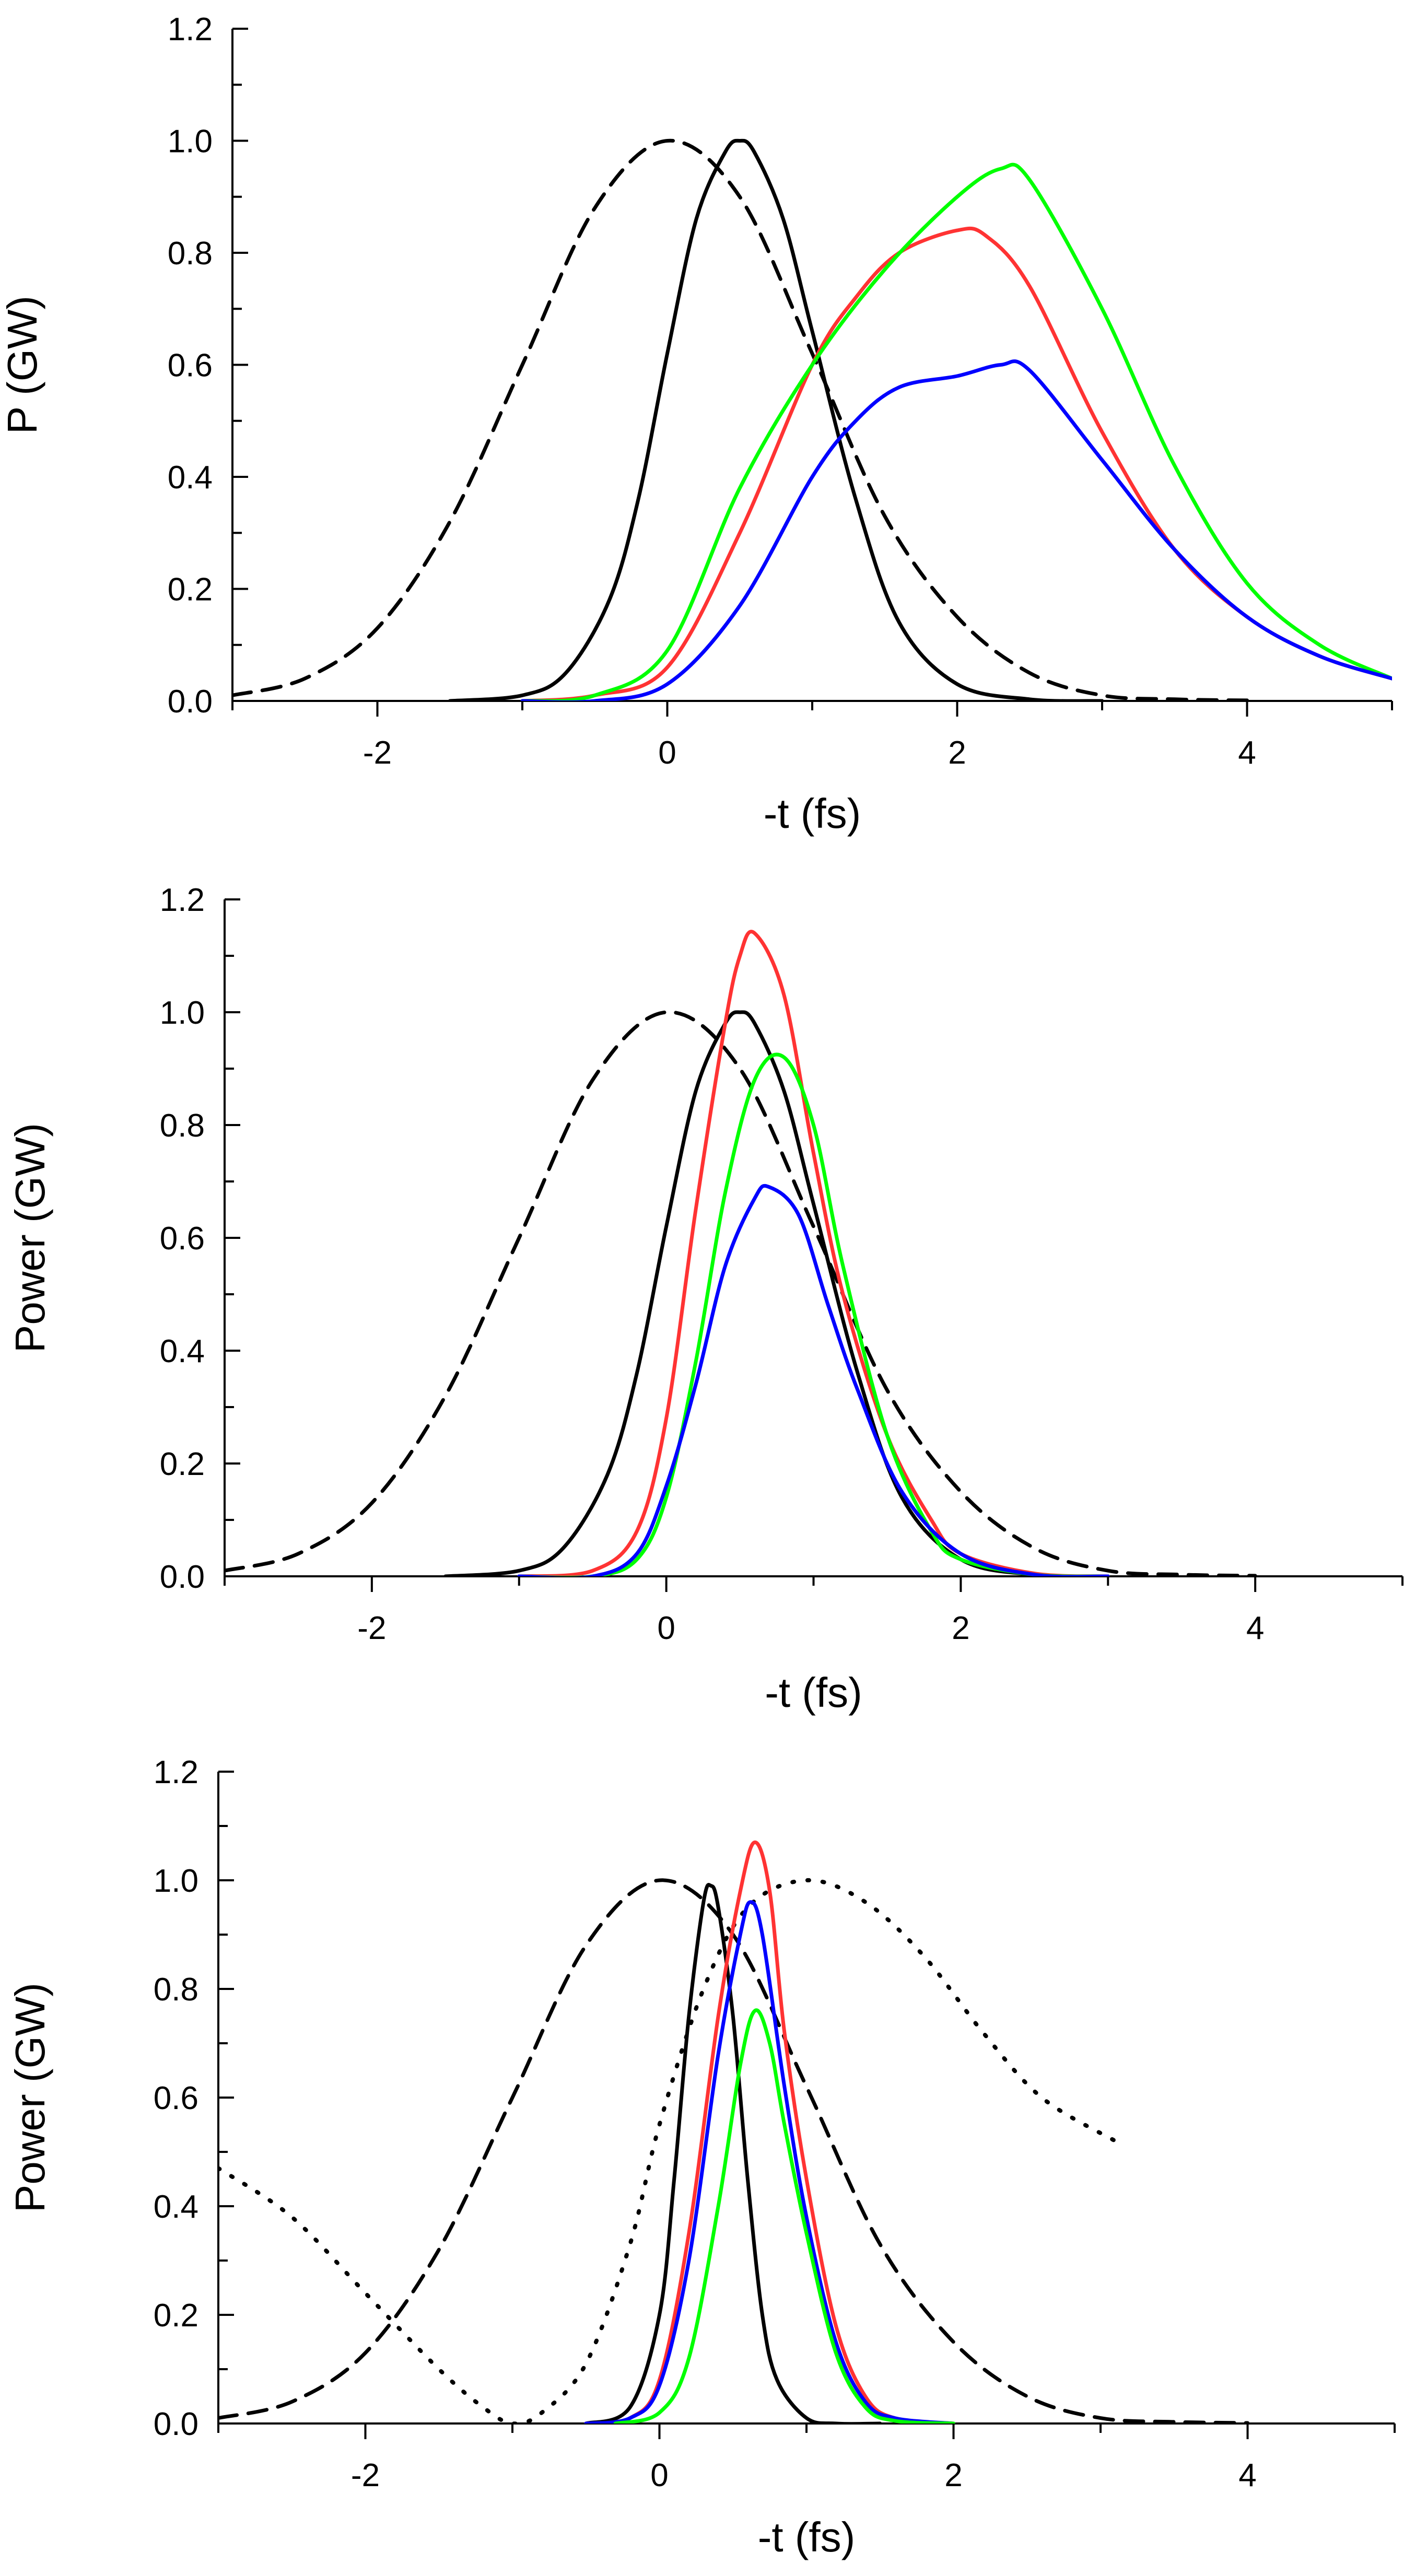  I want to click on series-line-2-dotted, so click(668, 2151).